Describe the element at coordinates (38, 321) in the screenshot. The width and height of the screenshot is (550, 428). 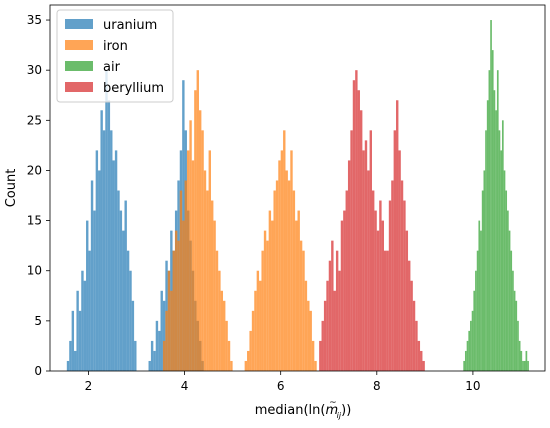
I see `y-tick-label: 5` at that location.